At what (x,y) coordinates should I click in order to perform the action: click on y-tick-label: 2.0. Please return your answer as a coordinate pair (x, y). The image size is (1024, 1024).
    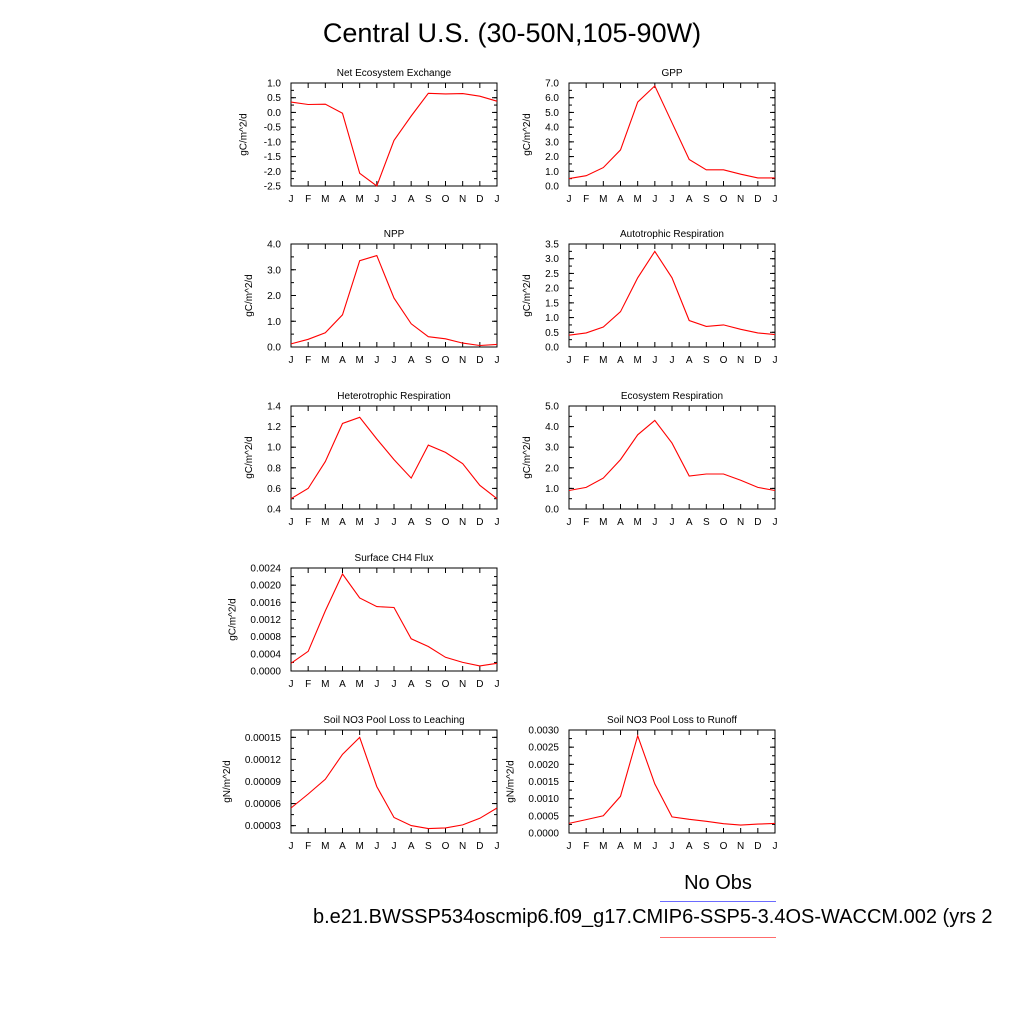
    Looking at the image, I should click on (552, 289).